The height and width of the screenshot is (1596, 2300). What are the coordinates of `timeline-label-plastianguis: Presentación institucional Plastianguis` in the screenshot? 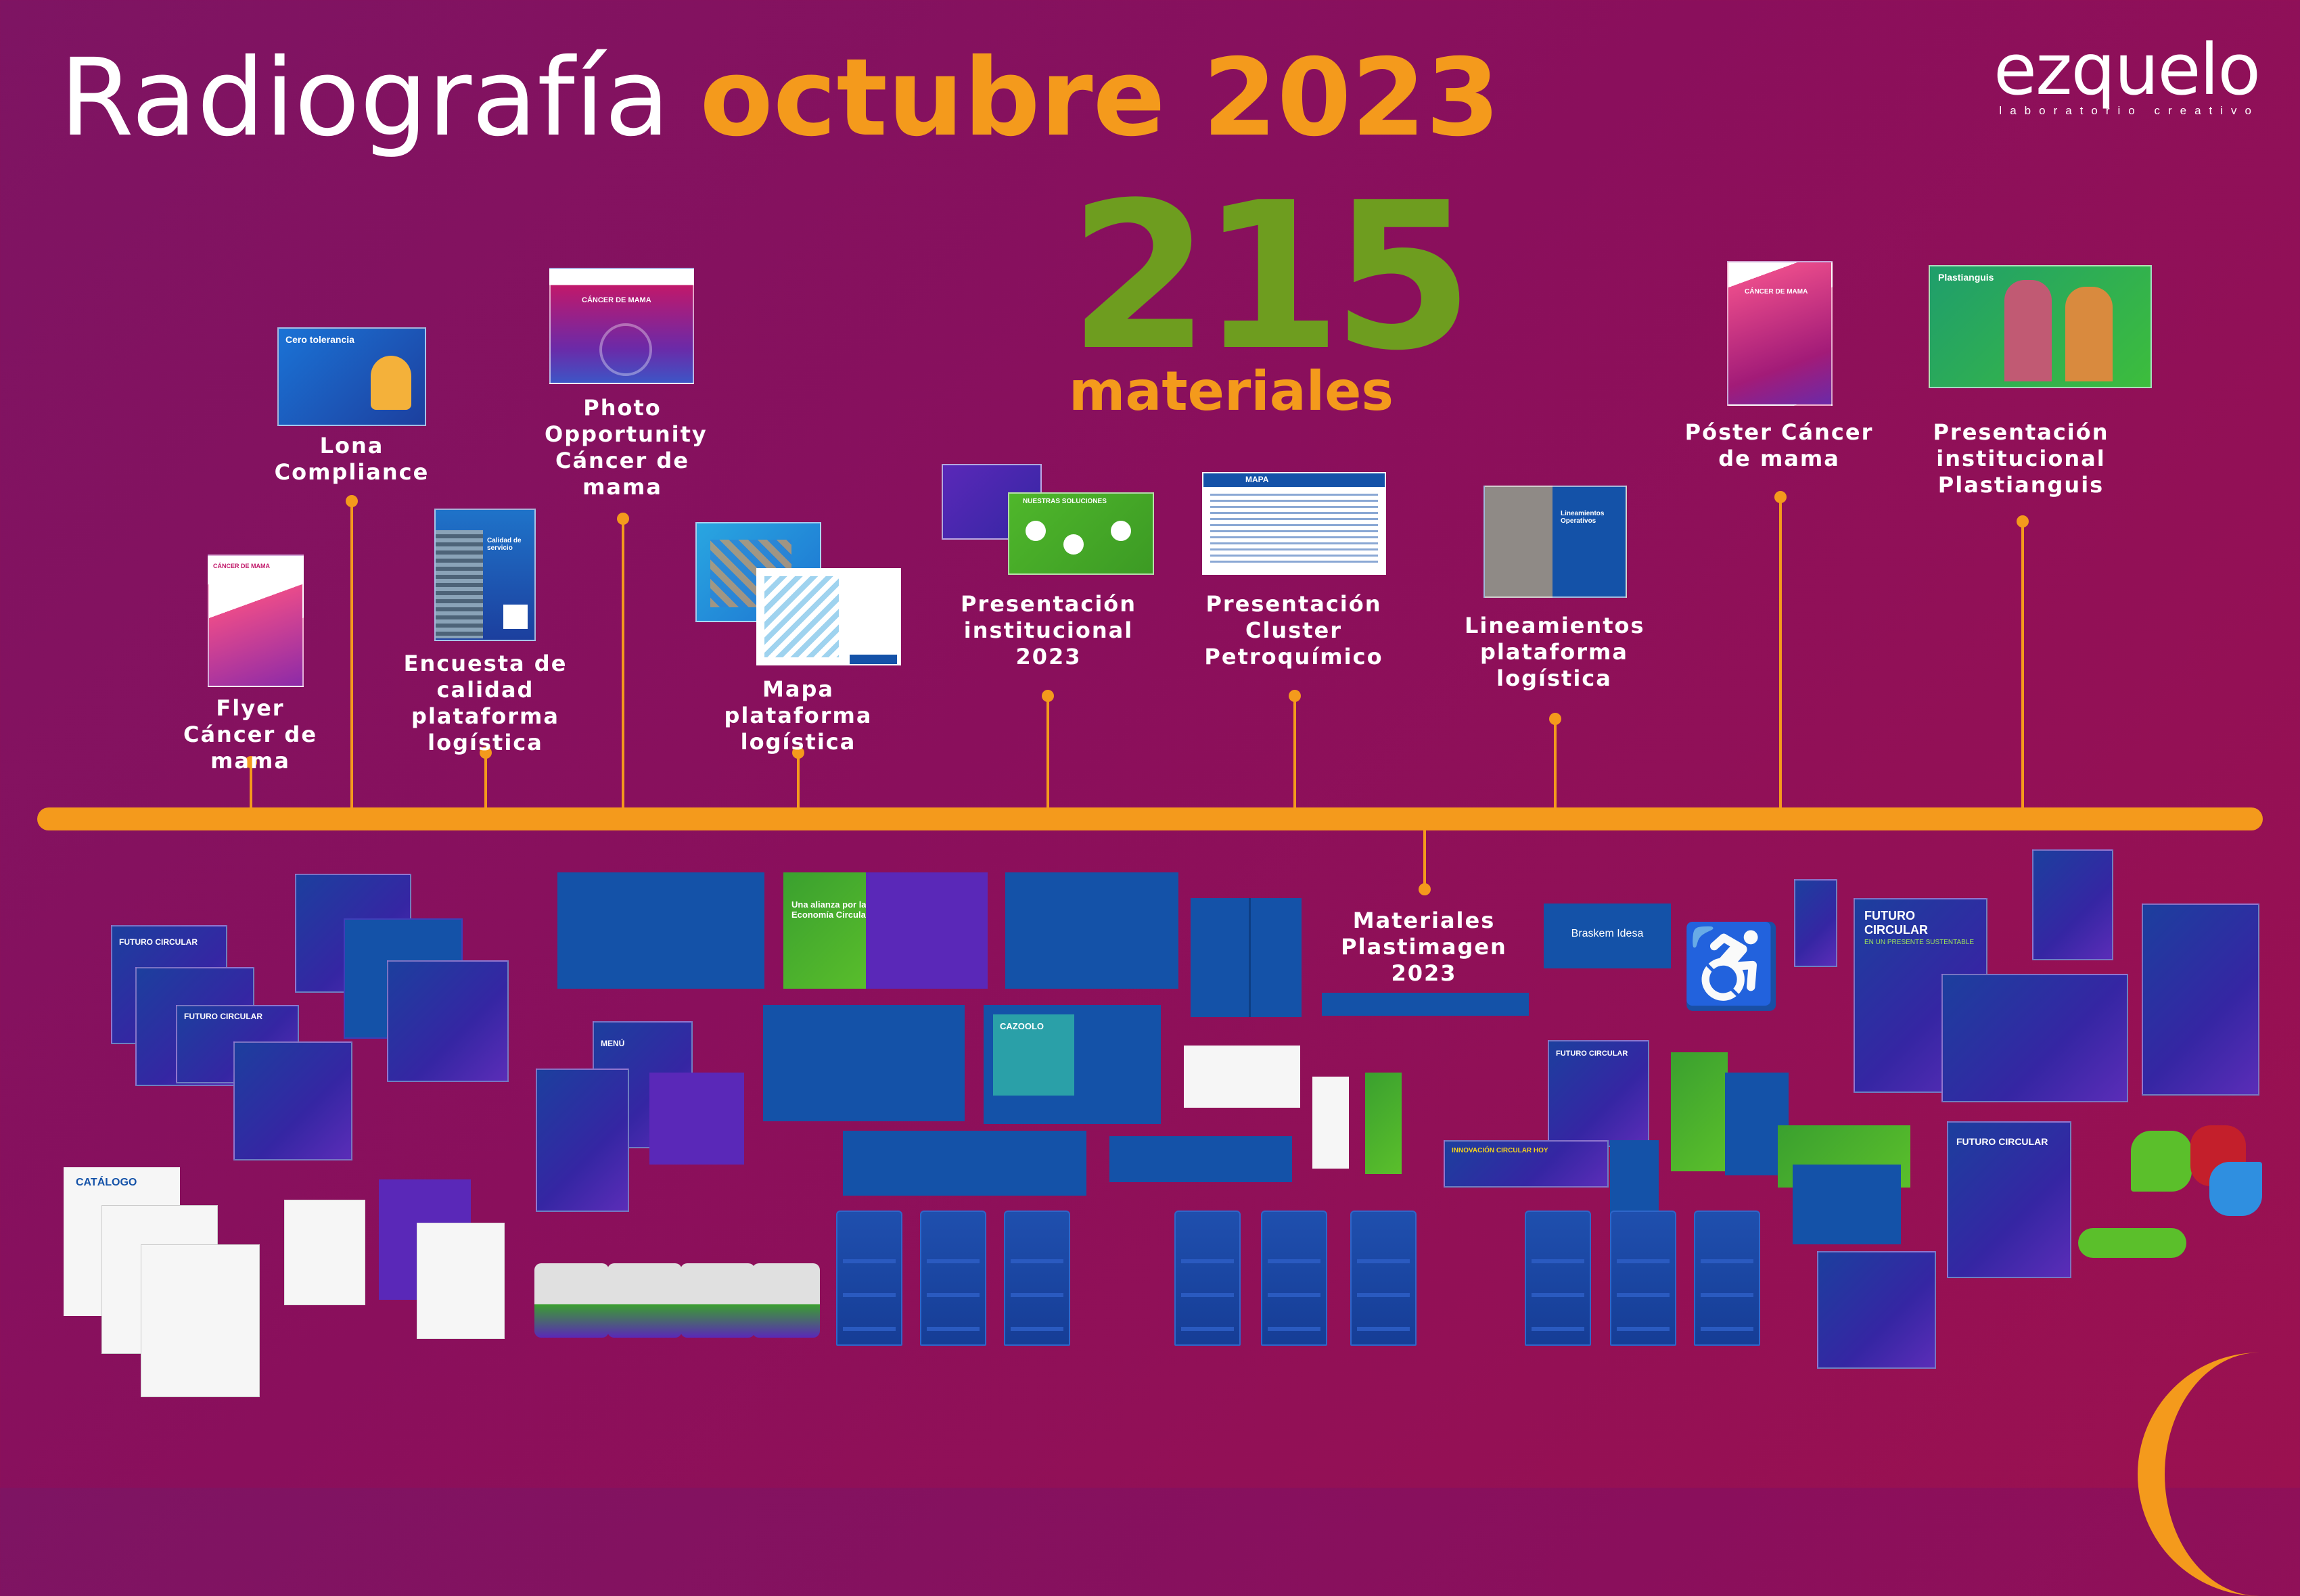 It's located at (2021, 458).